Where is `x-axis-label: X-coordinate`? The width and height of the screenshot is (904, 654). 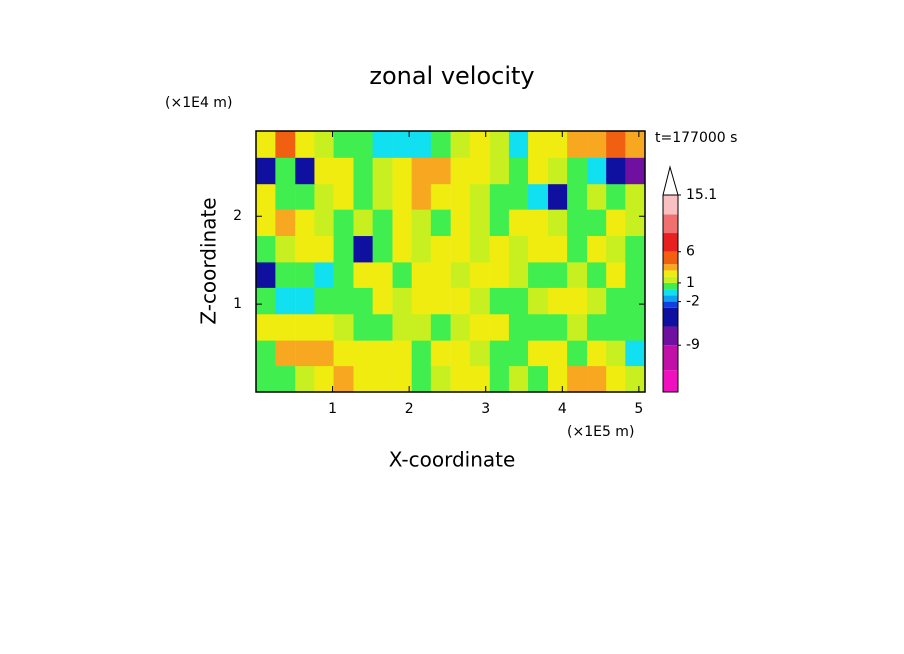 x-axis-label: X-coordinate is located at coordinates (452, 460).